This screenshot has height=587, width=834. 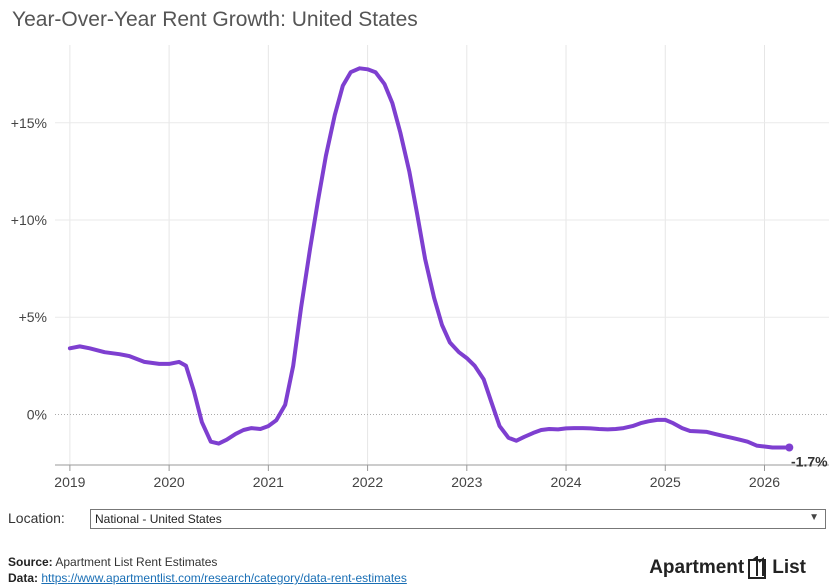 I want to click on y-tick-label: 0%, so click(x=37, y=414).